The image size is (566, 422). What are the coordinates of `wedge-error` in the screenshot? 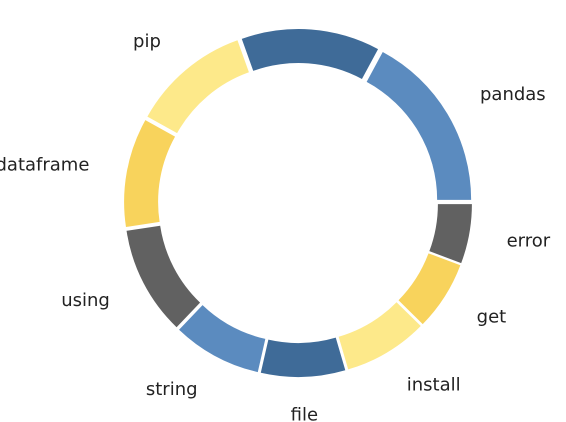 It's located at (450, 234).